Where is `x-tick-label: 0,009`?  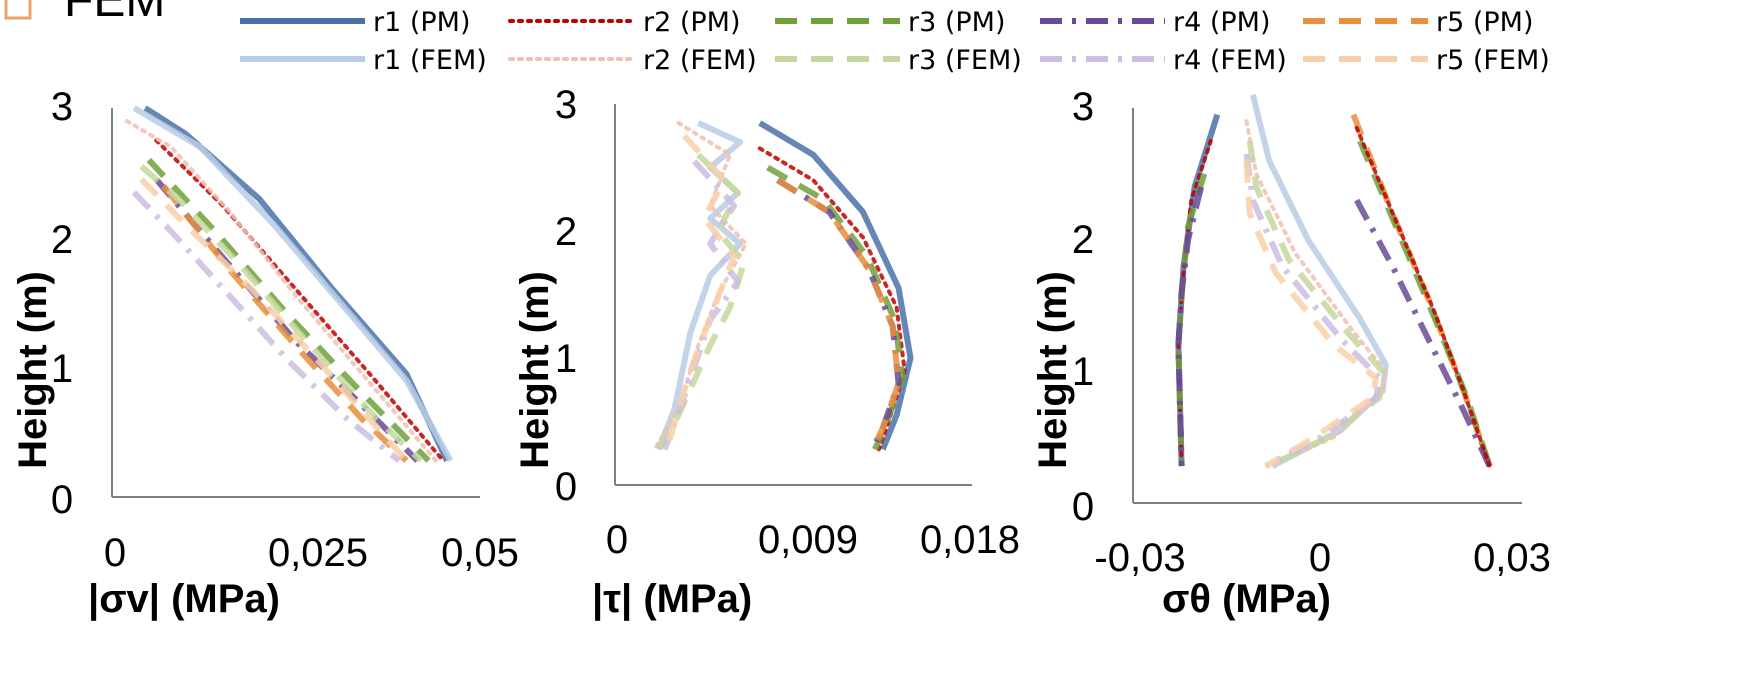
x-tick-label: 0,009 is located at coordinates (808, 540).